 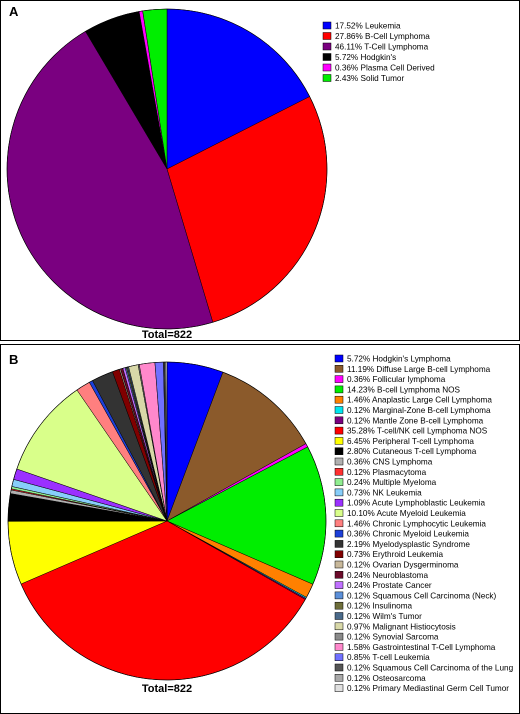 I want to click on panel-b-legend-label-28: 1.58% Gastrointestinal T-Cell Lymphoma, so click(x=421, y=647).